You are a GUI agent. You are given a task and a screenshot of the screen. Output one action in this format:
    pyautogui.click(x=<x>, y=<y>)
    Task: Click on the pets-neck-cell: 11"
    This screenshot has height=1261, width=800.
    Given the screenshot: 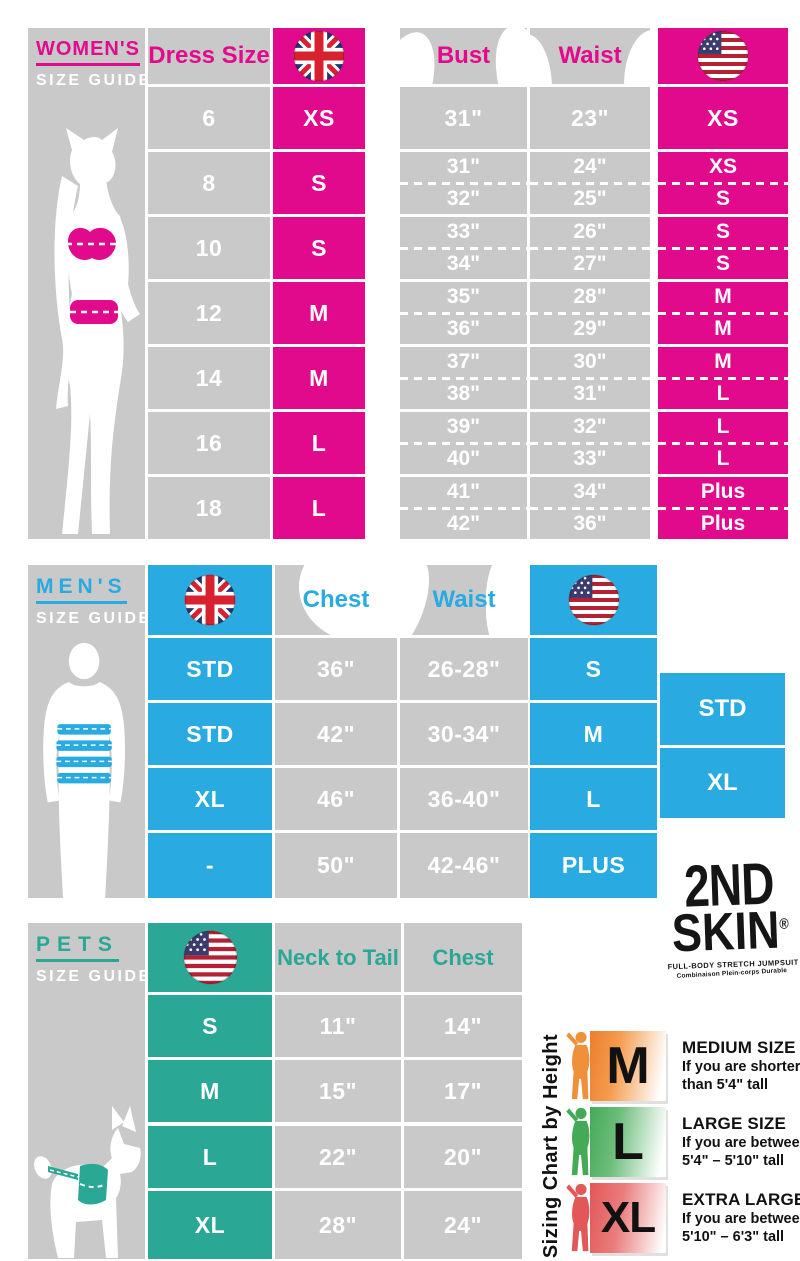 What is the action you would take?
    pyautogui.click(x=338, y=1026)
    